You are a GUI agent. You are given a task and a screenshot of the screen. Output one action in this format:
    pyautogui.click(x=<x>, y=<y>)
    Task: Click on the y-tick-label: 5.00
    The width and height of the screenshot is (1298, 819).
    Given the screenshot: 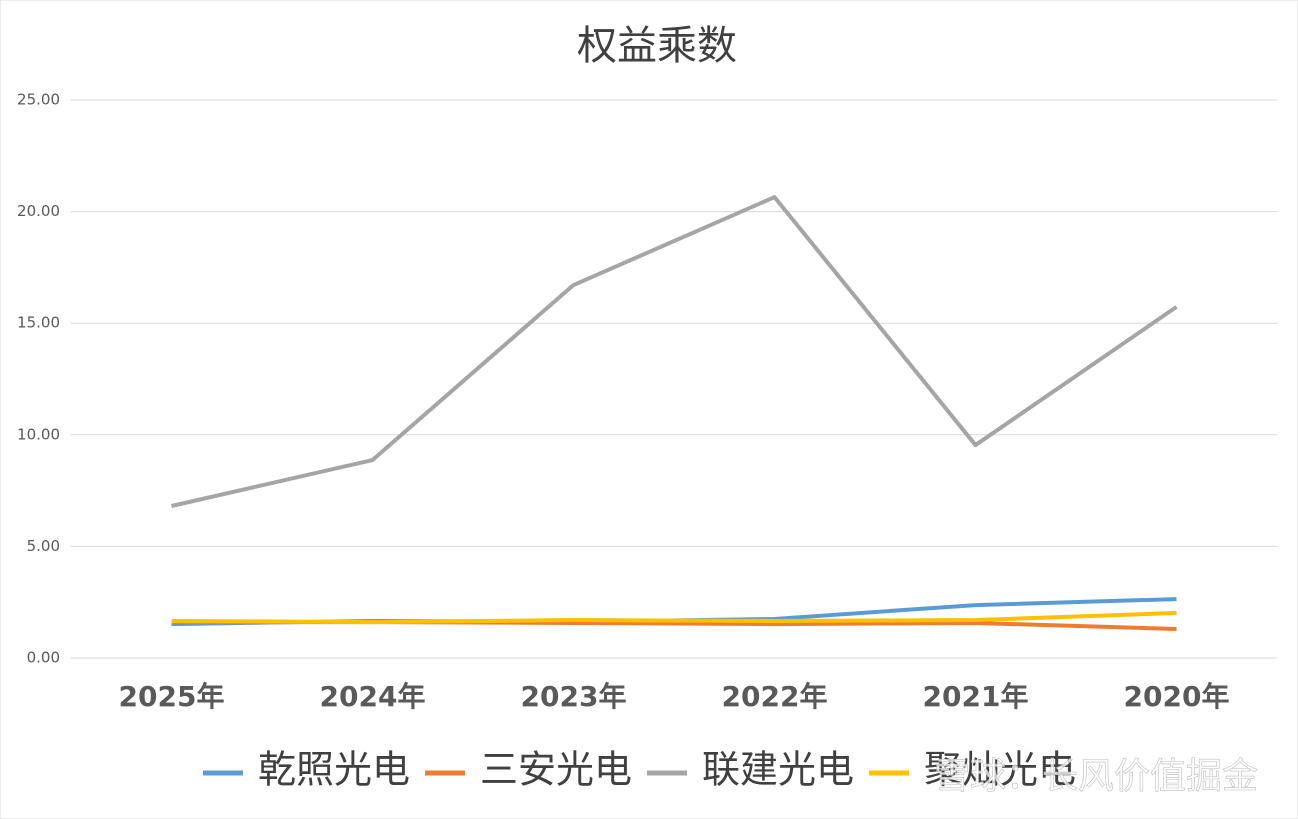 What is the action you would take?
    pyautogui.click(x=43, y=546)
    